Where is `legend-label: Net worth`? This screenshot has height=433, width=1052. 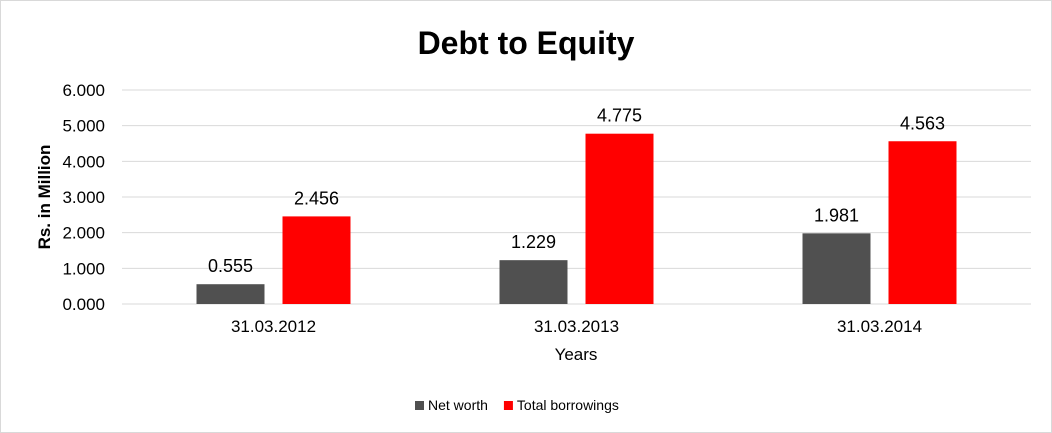
legend-label: Net worth is located at coordinates (458, 405).